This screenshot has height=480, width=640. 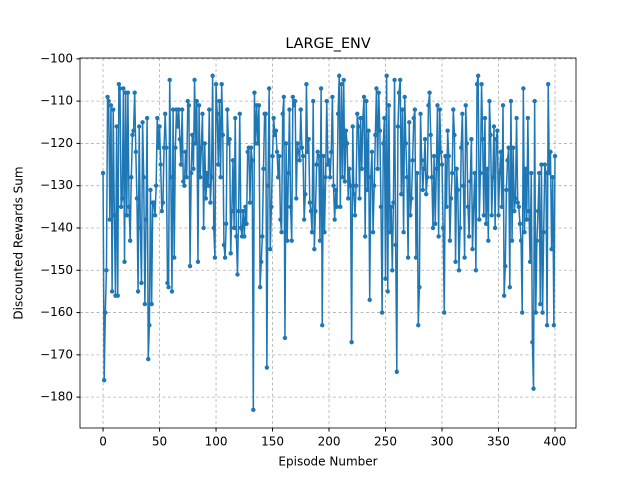 I want to click on x-tick-label: 350, so click(x=498, y=442).